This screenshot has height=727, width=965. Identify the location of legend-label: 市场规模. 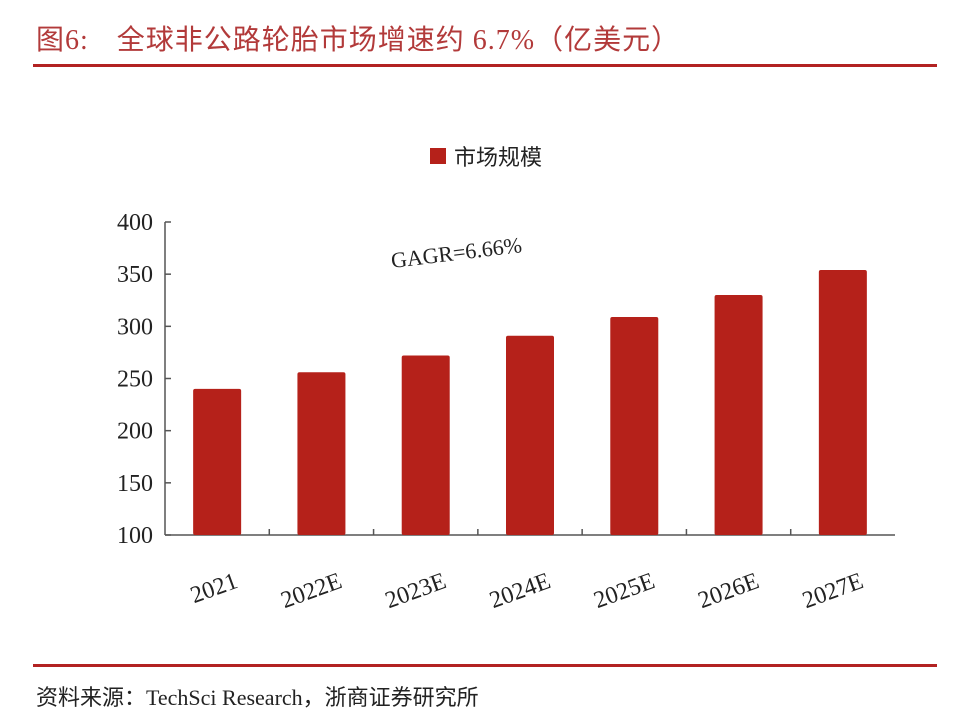
(498, 157).